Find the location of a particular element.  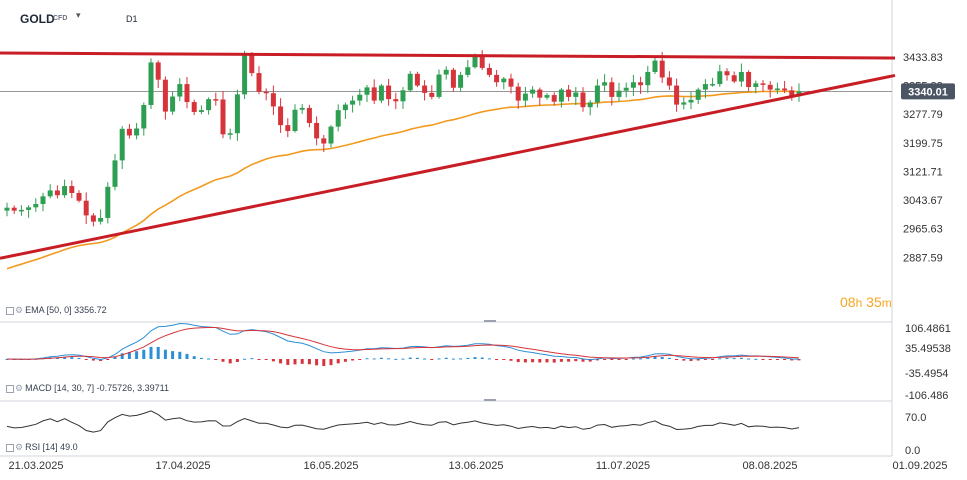

rsi-indicator-label: ⚙ RSI [14] 49.0 is located at coordinates (42, 447).